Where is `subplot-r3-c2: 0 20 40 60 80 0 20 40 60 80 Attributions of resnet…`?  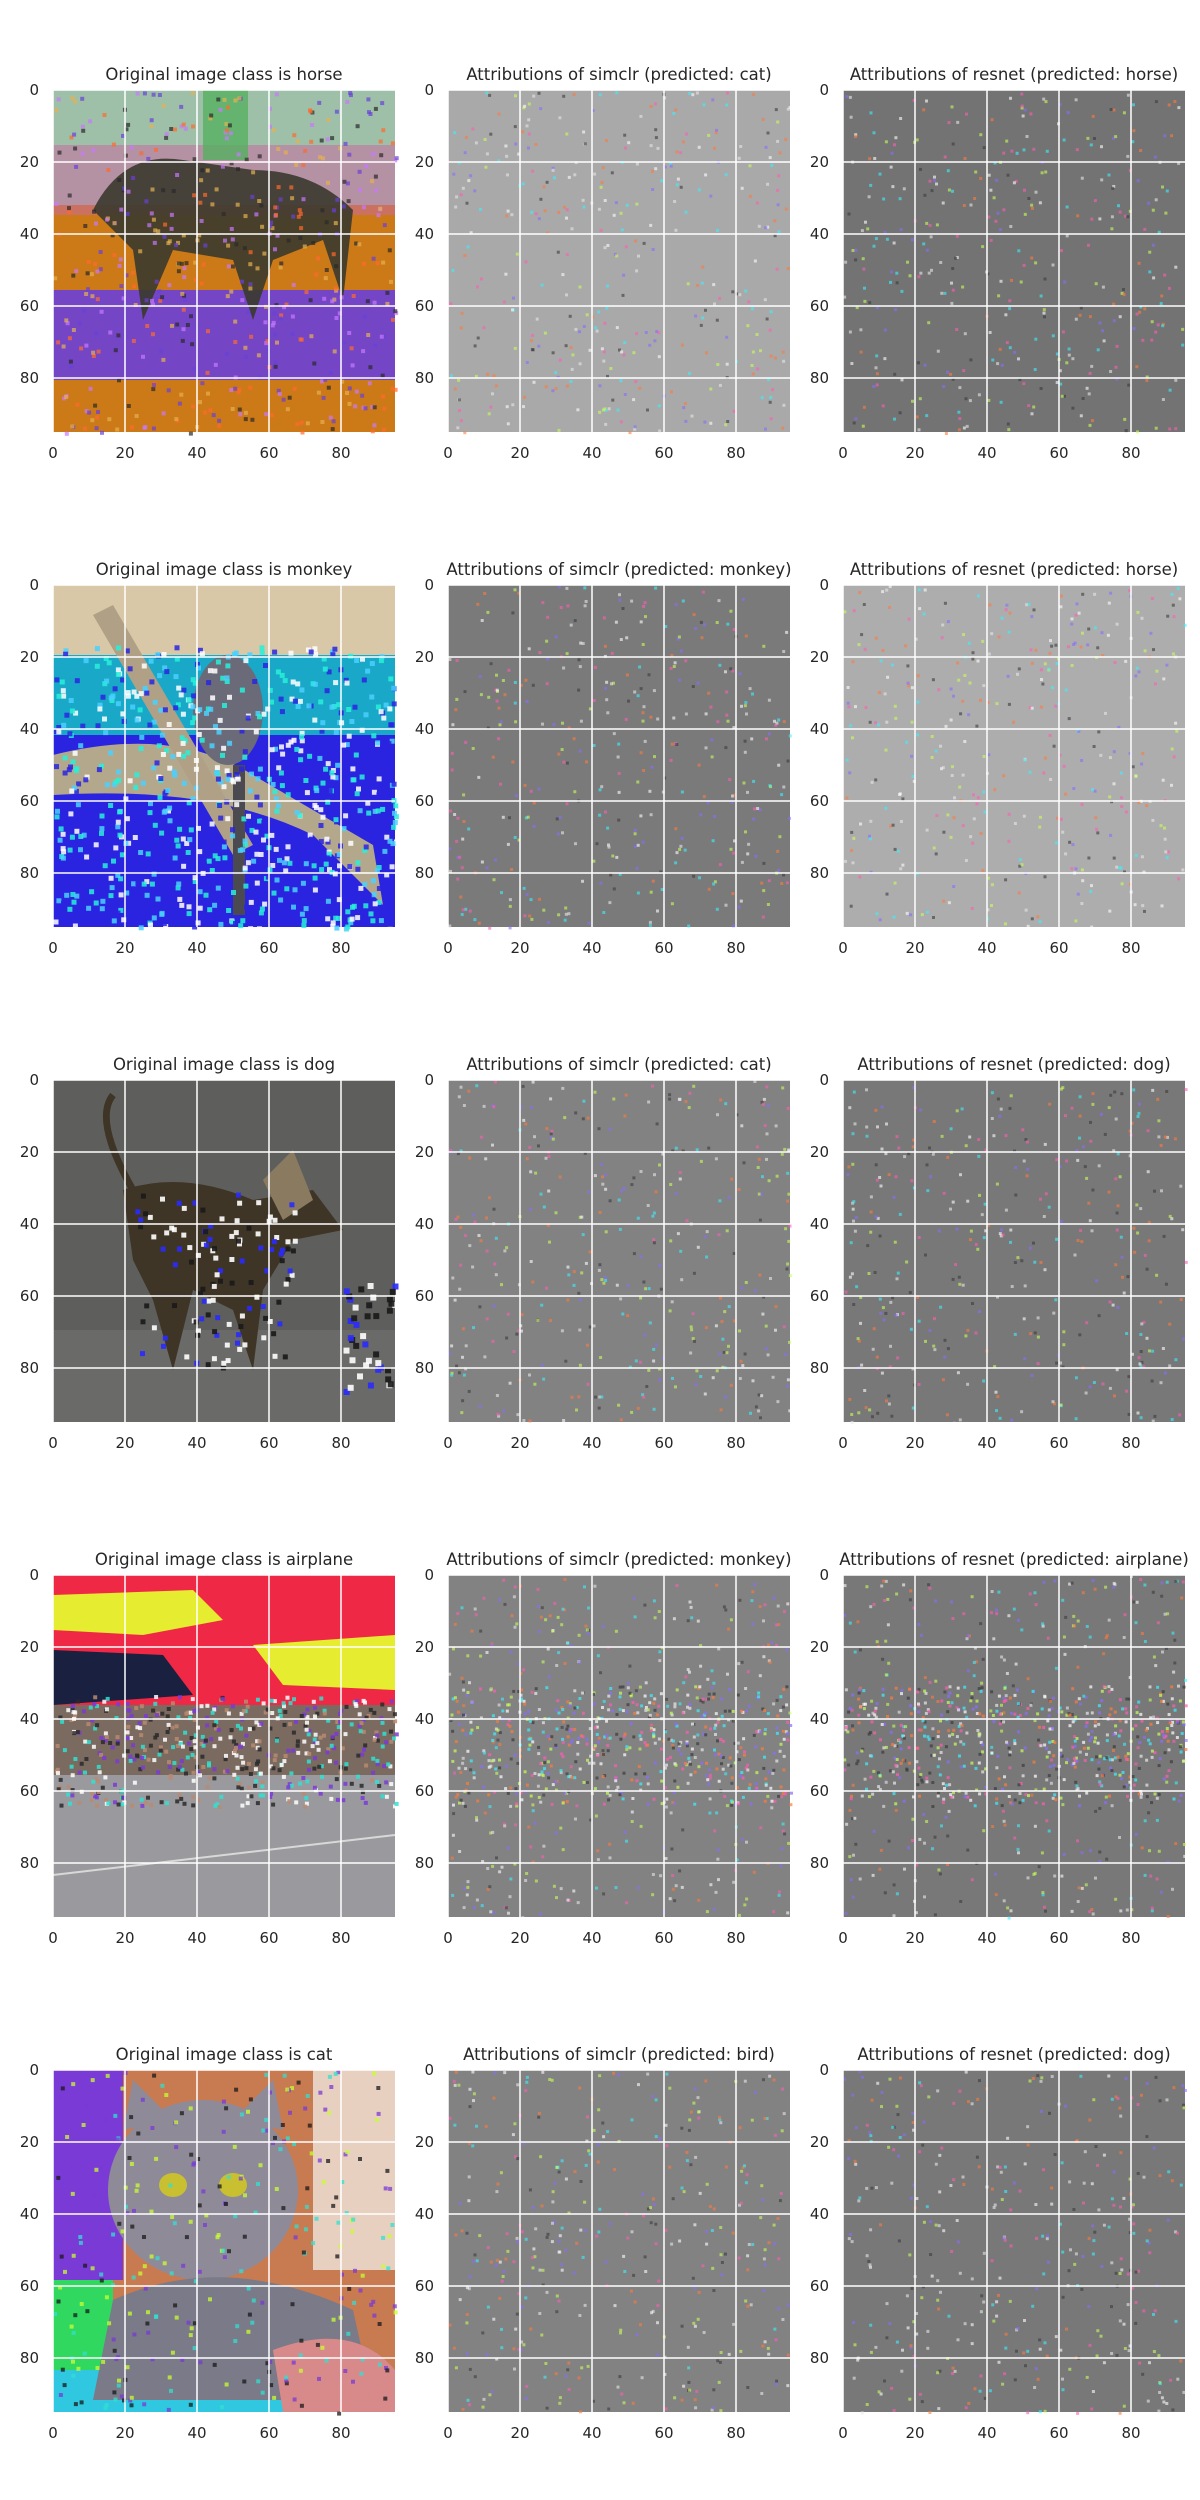 subplot-r3-c2: 0 20 40 60 80 0 20 40 60 80 Attributions of resnet… is located at coordinates (999, 1748).